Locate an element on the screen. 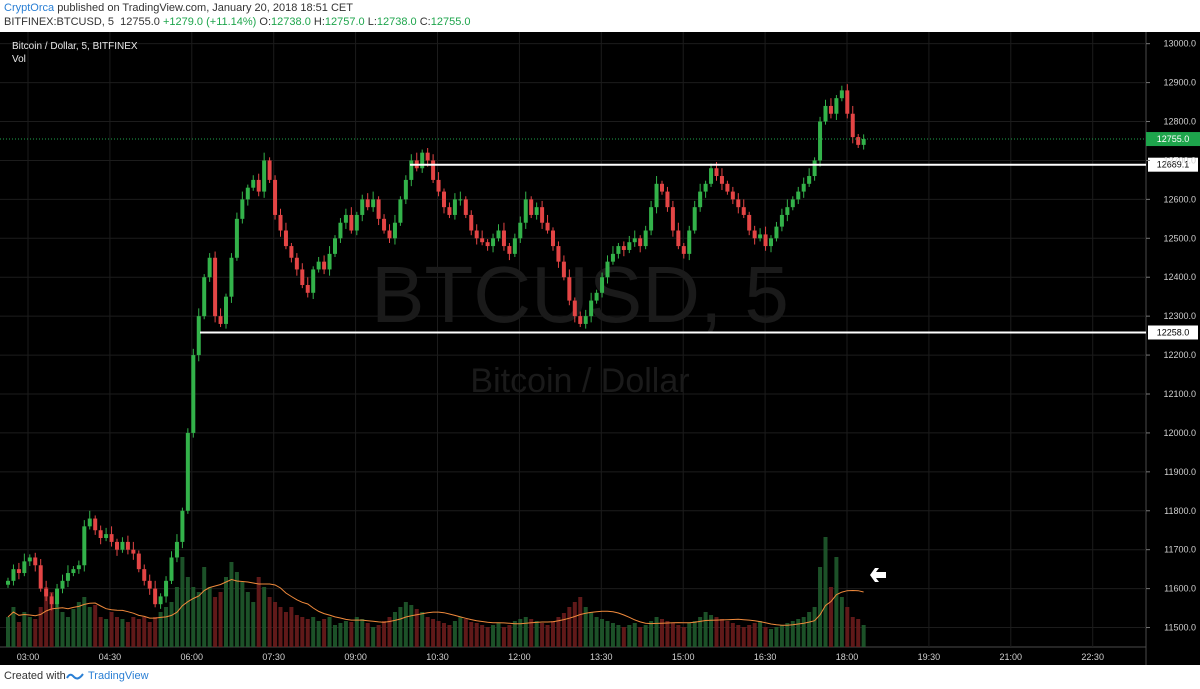 The image size is (1200, 689). y-tick-label: 11700.0 is located at coordinates (1180, 550).